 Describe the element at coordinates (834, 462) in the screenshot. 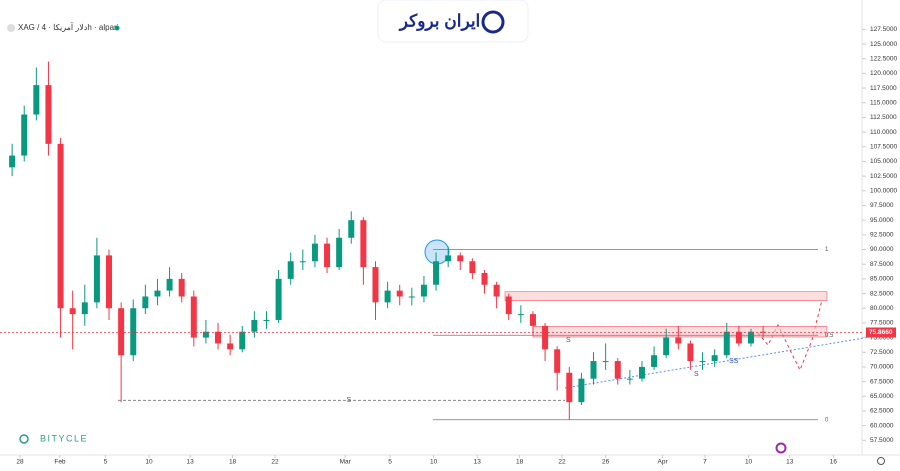

I see `x-tick-label: 16` at that location.